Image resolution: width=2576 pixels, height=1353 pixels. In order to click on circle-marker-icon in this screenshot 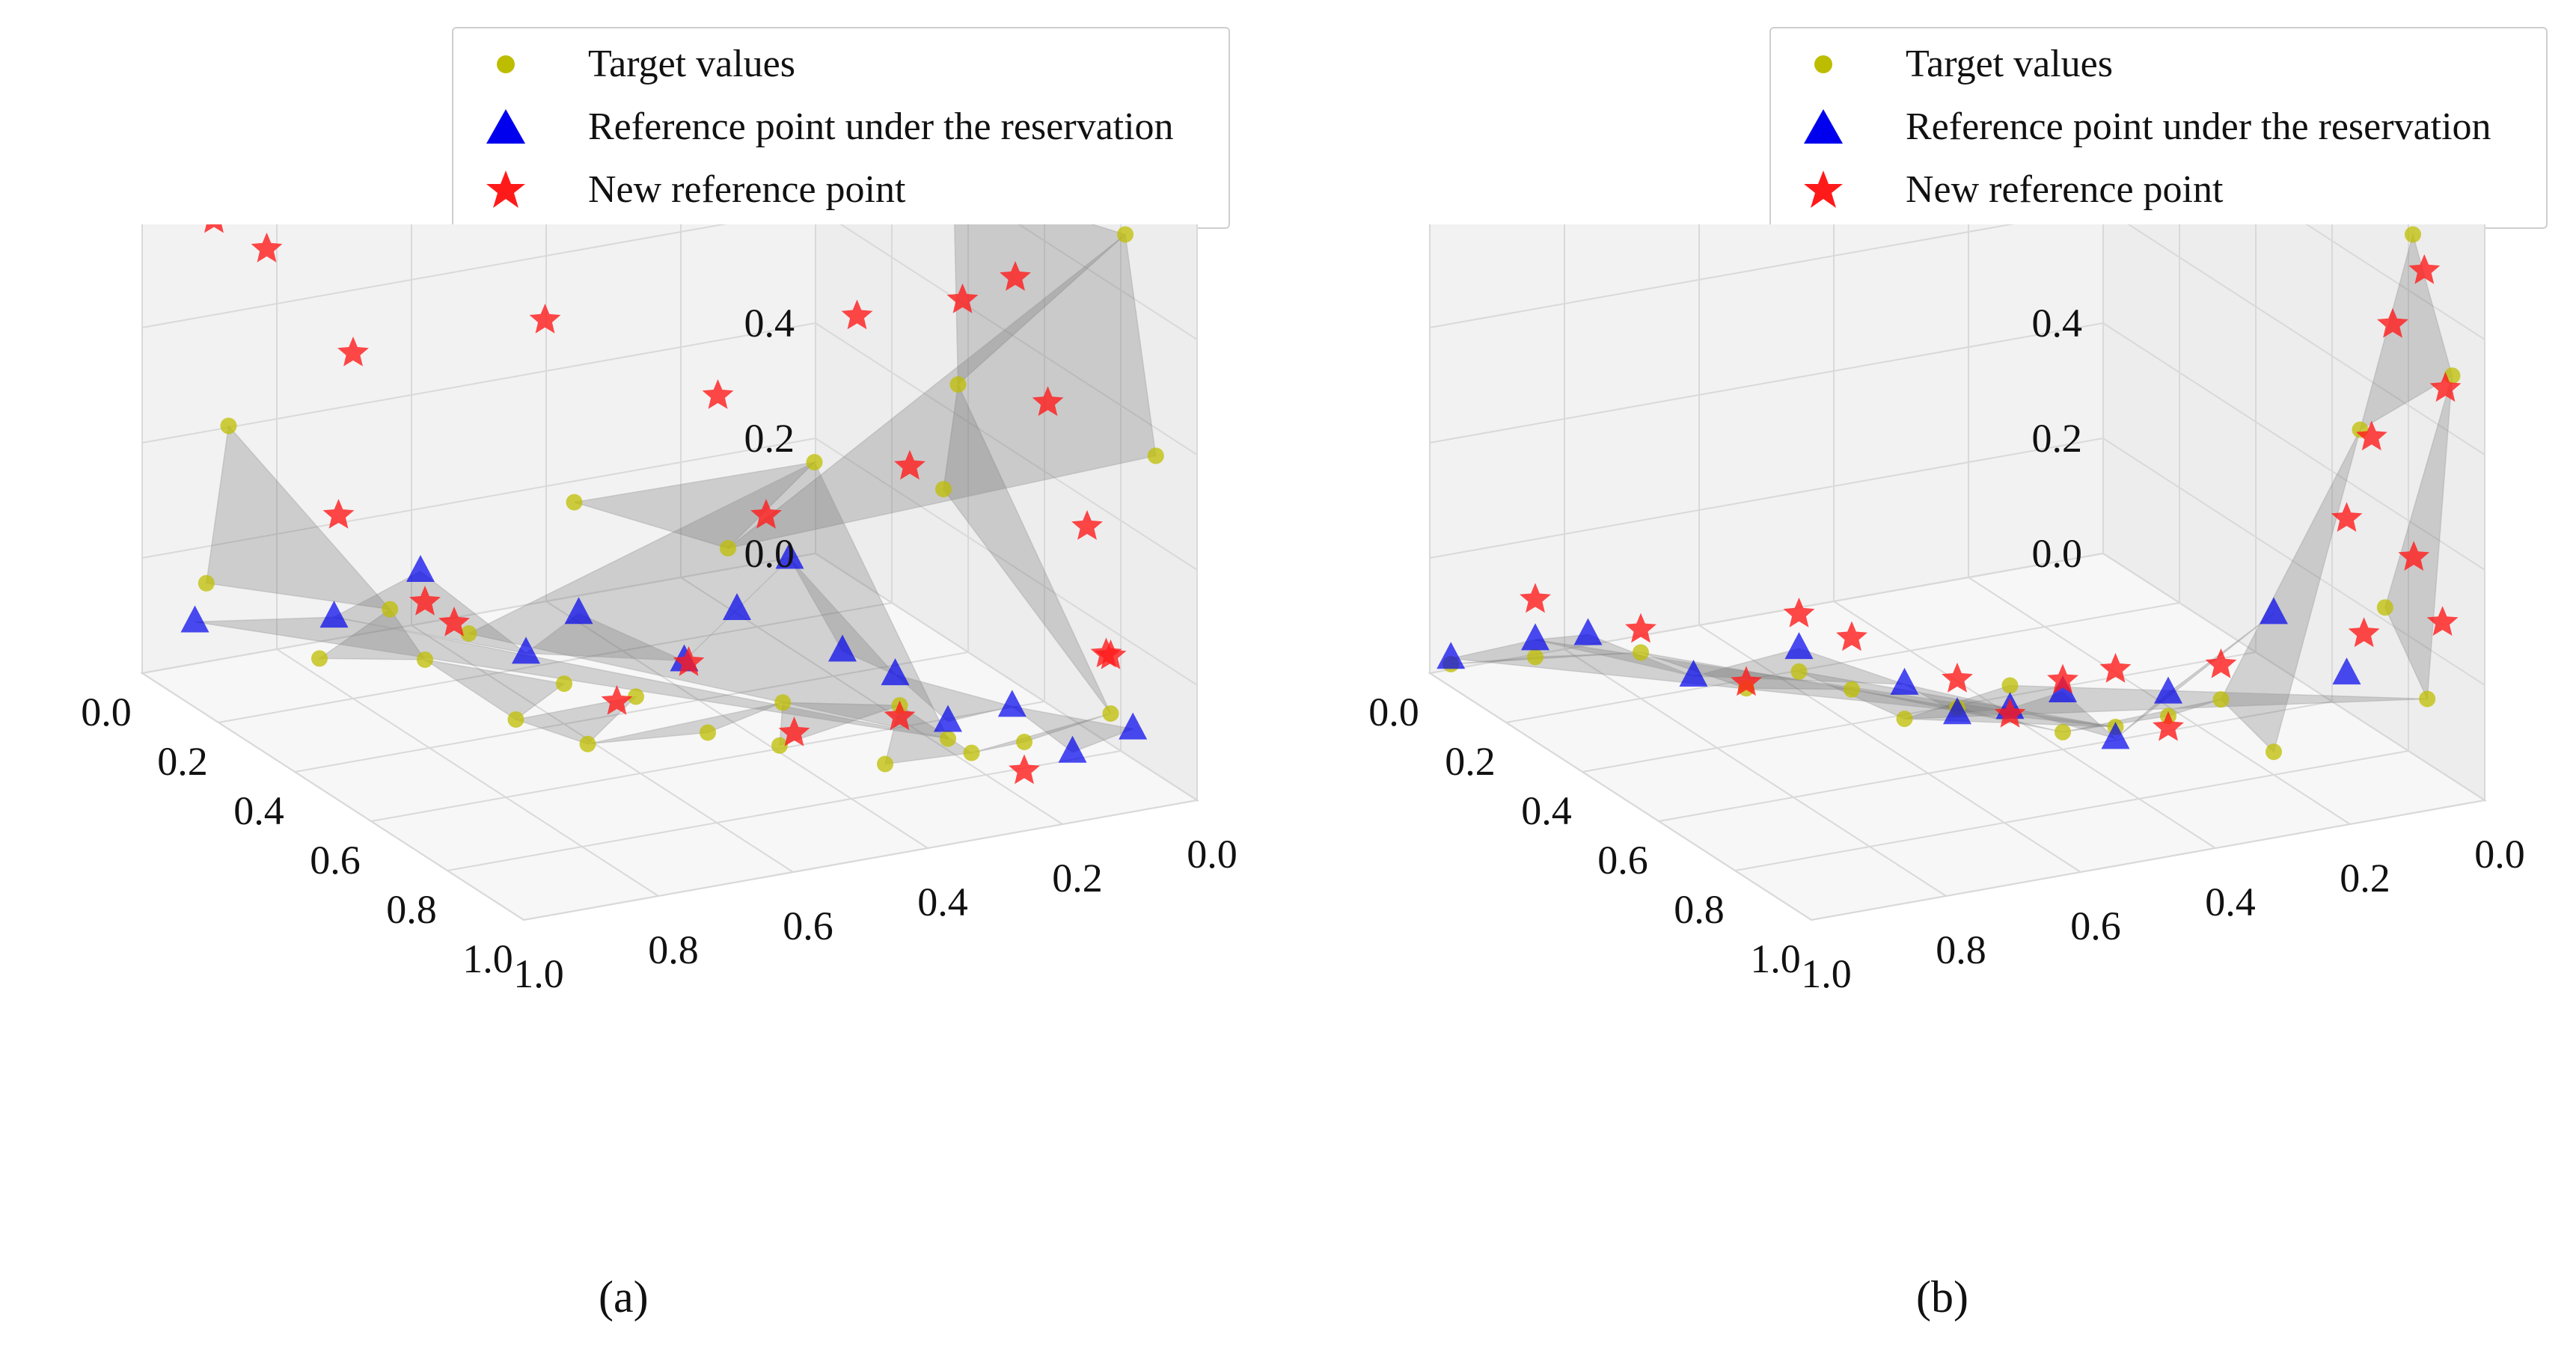, I will do `click(506, 64)`.